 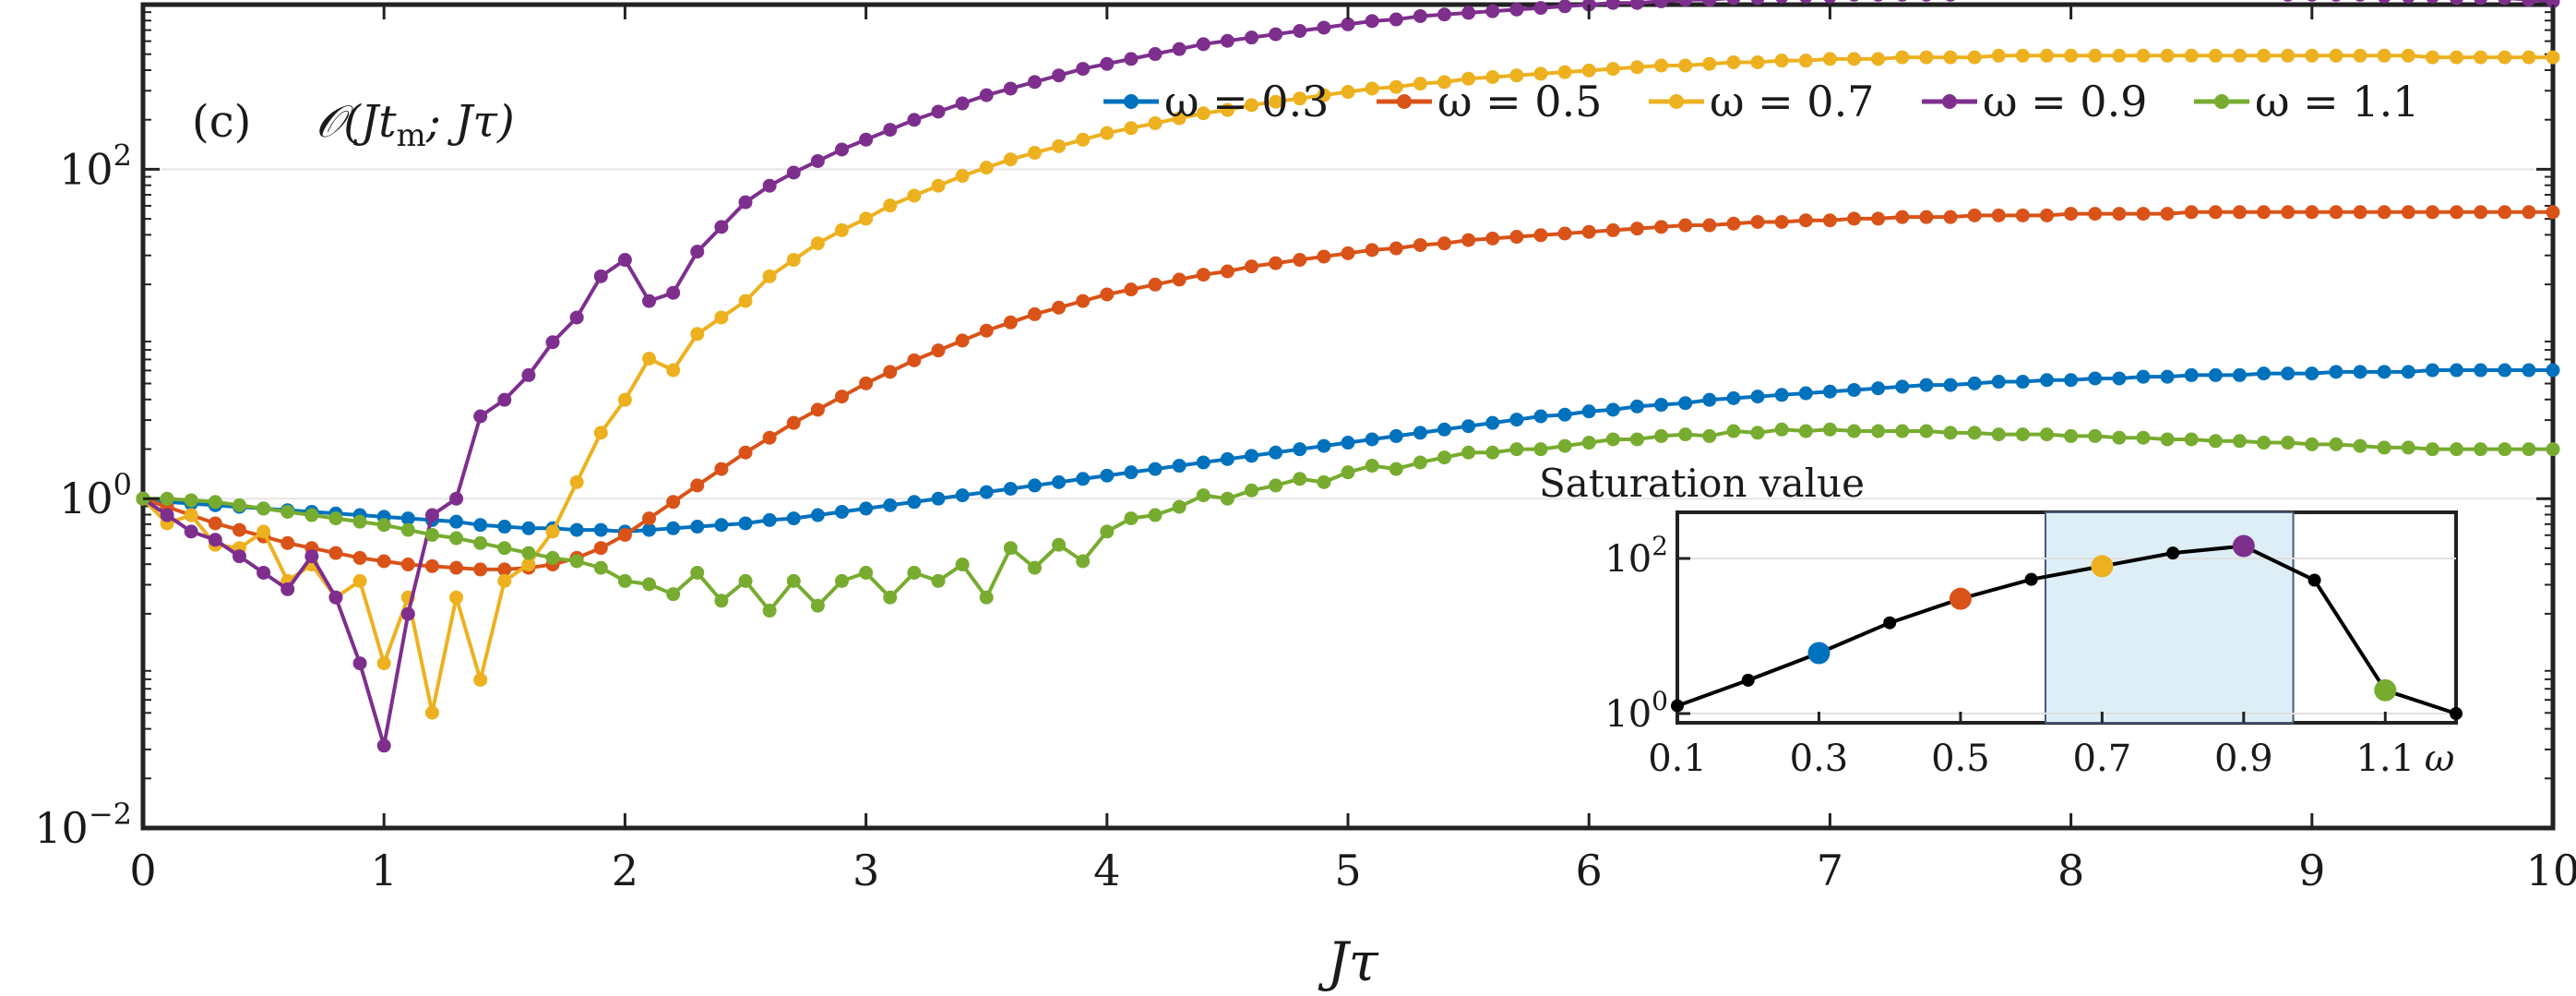 I want to click on inset-y-tick-label: 10², so click(x=1636, y=556).